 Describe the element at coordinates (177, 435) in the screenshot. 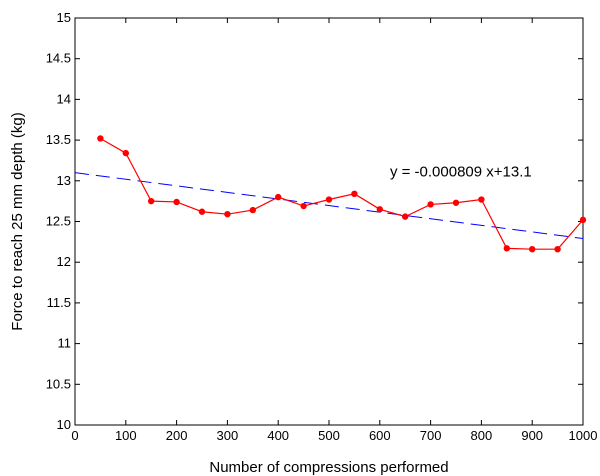

I see `x-tick-label: 200` at that location.